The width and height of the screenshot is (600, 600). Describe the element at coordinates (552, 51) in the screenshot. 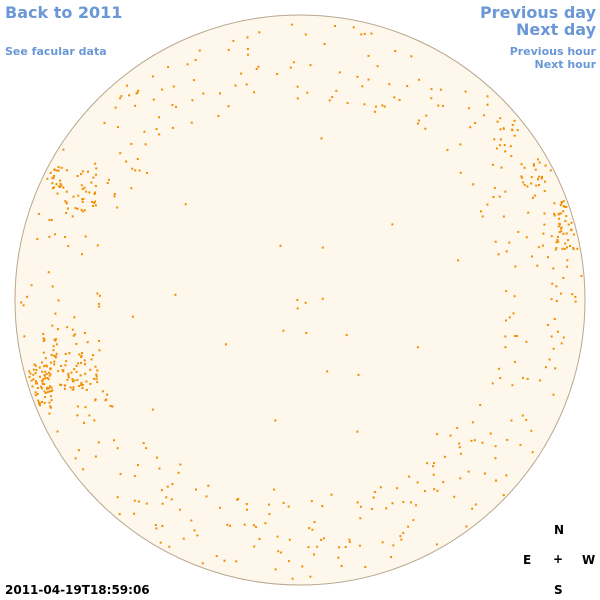

I see `previous-hour-link: Previous hour` at that location.